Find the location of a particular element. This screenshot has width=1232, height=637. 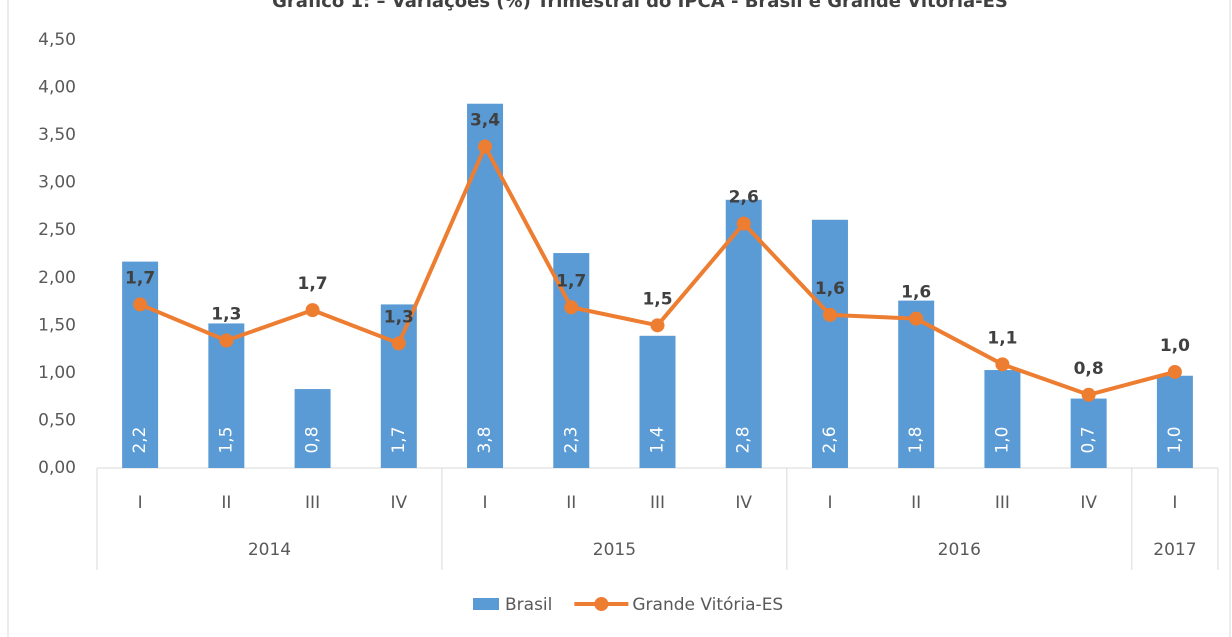

bar-value-label: 2,3 is located at coordinates (571, 439).